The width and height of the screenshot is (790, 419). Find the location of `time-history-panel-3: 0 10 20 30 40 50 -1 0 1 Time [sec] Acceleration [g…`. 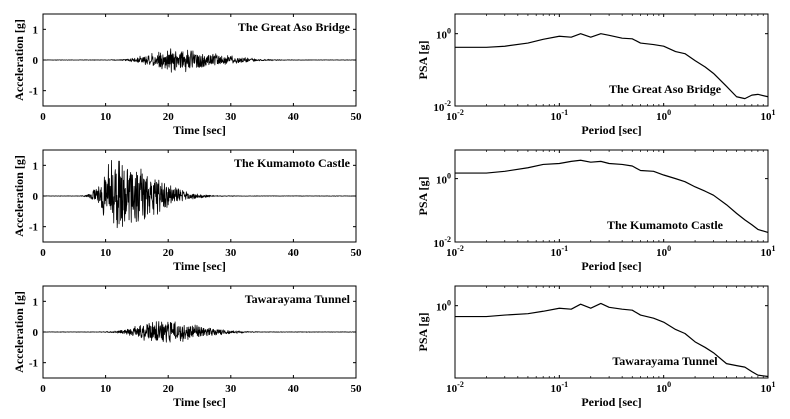

time-history-panel-3: 0 10 20 30 40 50 -1 0 1 Time [sec] Acceleration [g… is located at coordinates (187, 347).